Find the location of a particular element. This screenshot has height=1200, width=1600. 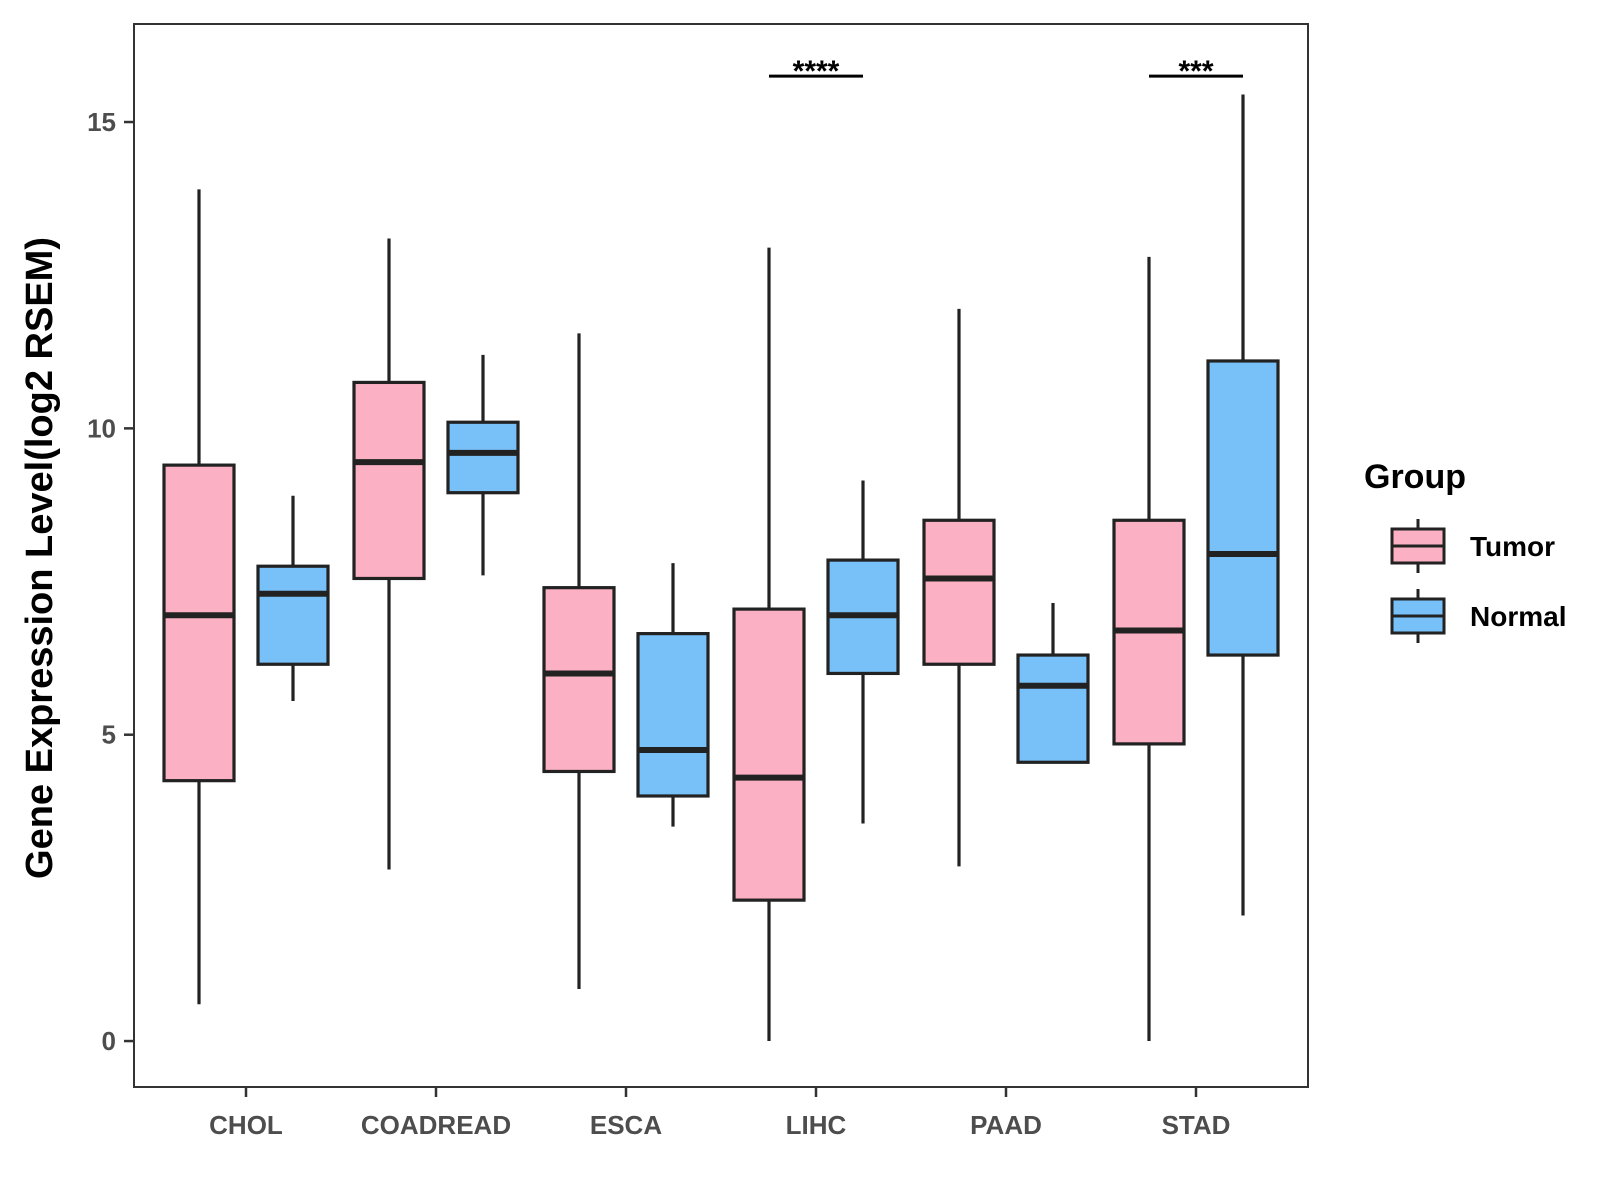

box-normal-chol is located at coordinates (293, 598).